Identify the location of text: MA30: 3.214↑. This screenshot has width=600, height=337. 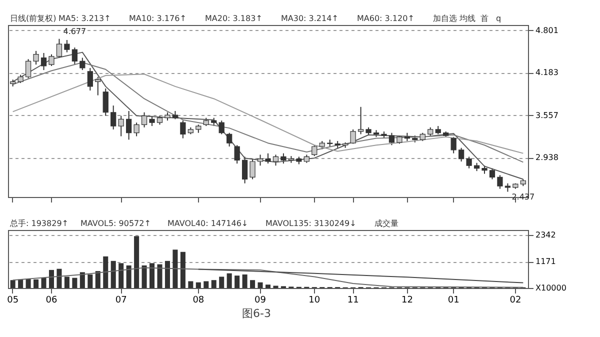
(309, 18).